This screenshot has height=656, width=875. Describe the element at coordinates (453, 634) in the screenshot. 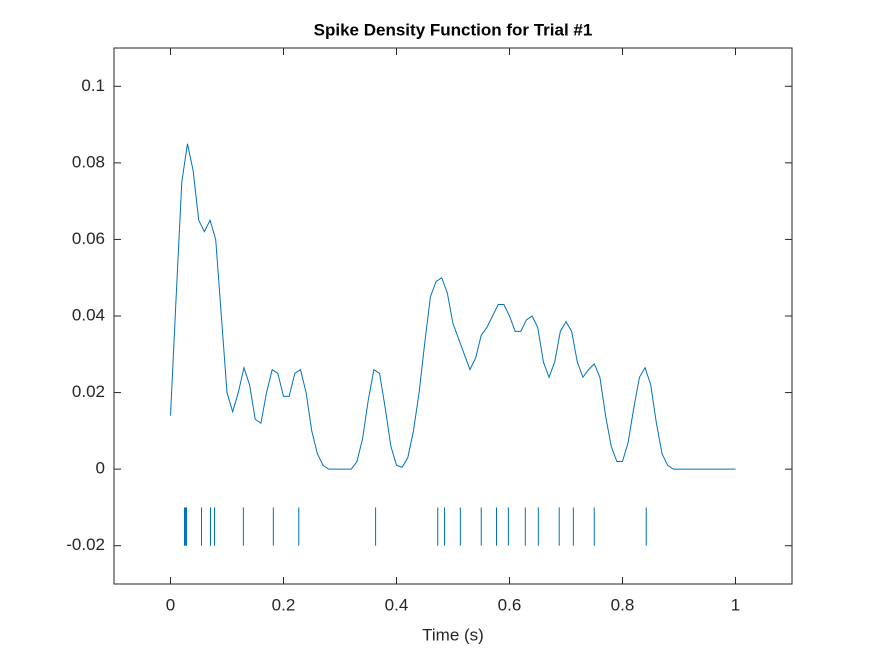

I see `x-axis-label: Time (s)` at that location.